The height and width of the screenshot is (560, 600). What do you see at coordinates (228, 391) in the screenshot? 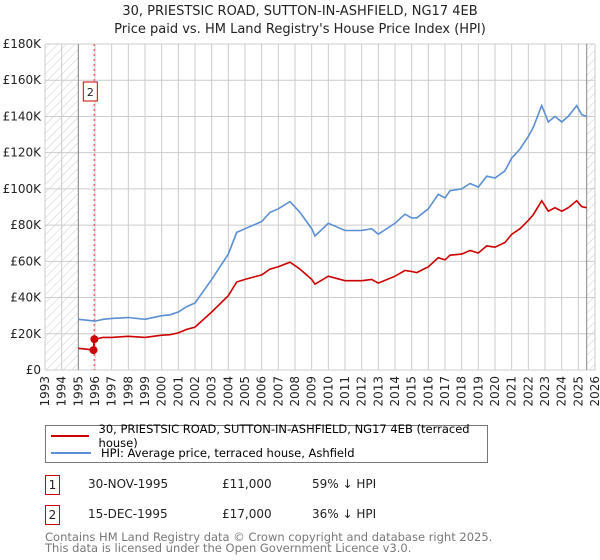
I see `x-tick-label: 2004` at bounding box center [228, 391].